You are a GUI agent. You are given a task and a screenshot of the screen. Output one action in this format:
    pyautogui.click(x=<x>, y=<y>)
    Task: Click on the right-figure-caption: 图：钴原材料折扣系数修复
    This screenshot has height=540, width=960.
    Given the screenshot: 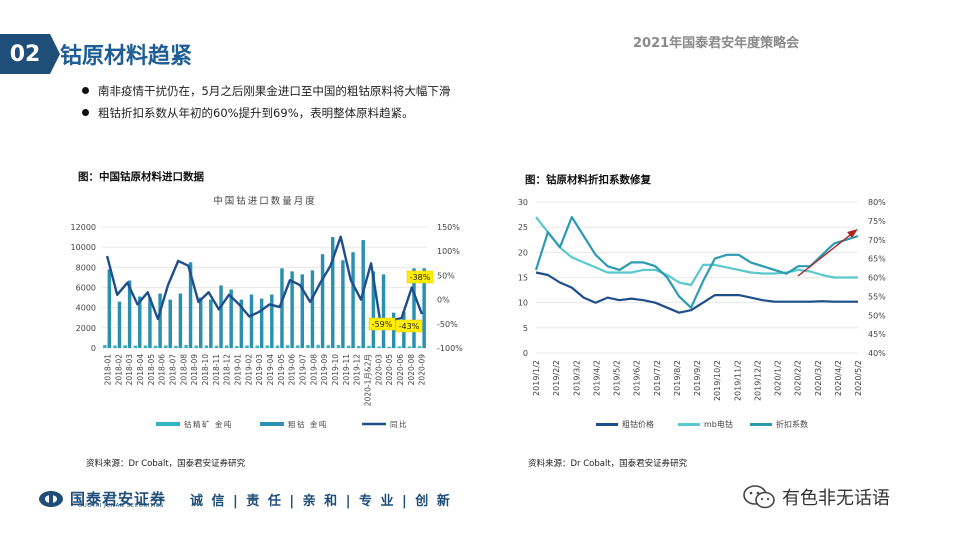 What is the action you would take?
    pyautogui.click(x=588, y=180)
    